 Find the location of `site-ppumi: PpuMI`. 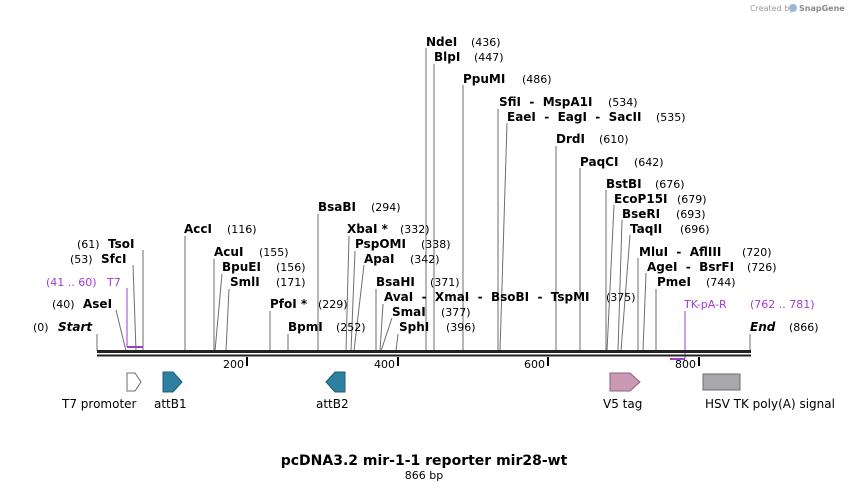

site-ppumi: PpuMI is located at coordinates (484, 79).